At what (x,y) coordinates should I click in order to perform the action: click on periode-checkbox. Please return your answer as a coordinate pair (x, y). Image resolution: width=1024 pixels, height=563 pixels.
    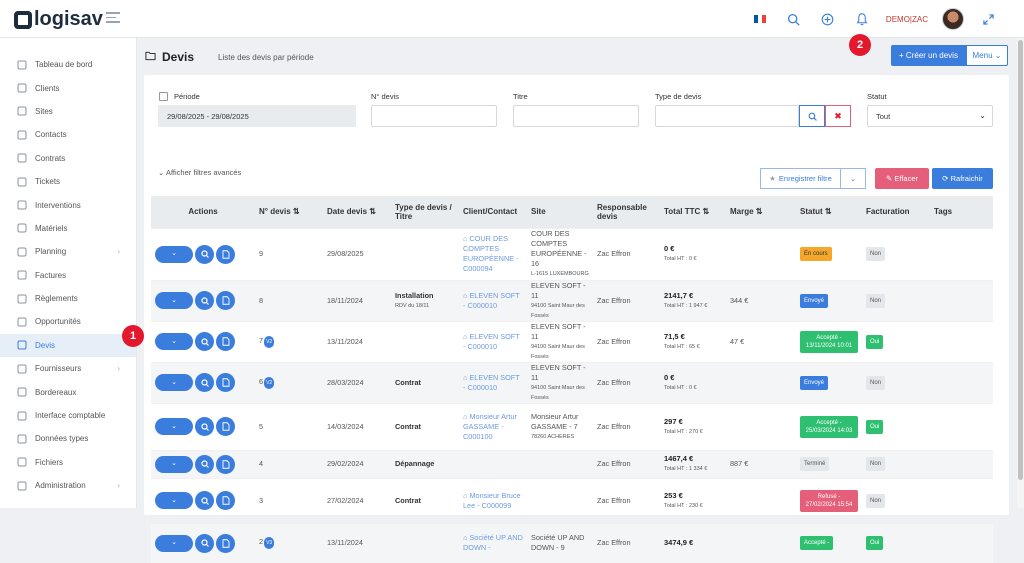
    Looking at the image, I should click on (163, 96).